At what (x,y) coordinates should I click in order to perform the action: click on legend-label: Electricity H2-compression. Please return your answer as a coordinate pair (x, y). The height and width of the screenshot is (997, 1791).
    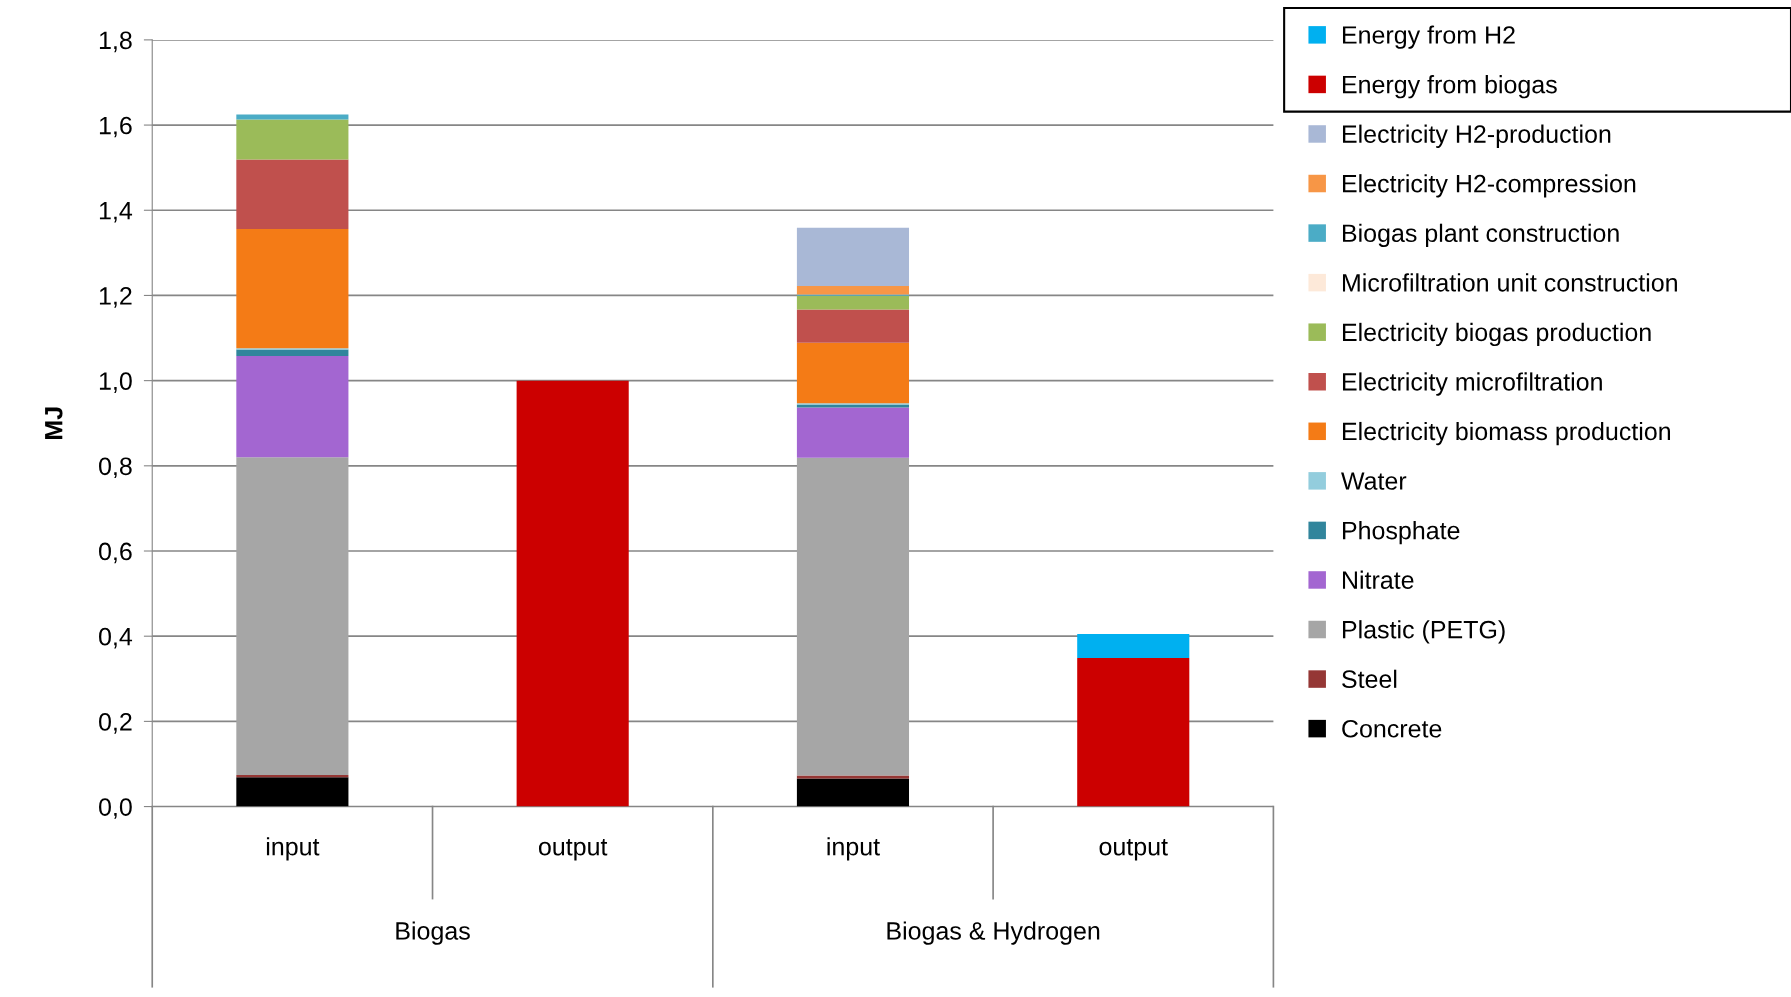
    Looking at the image, I should click on (1489, 186).